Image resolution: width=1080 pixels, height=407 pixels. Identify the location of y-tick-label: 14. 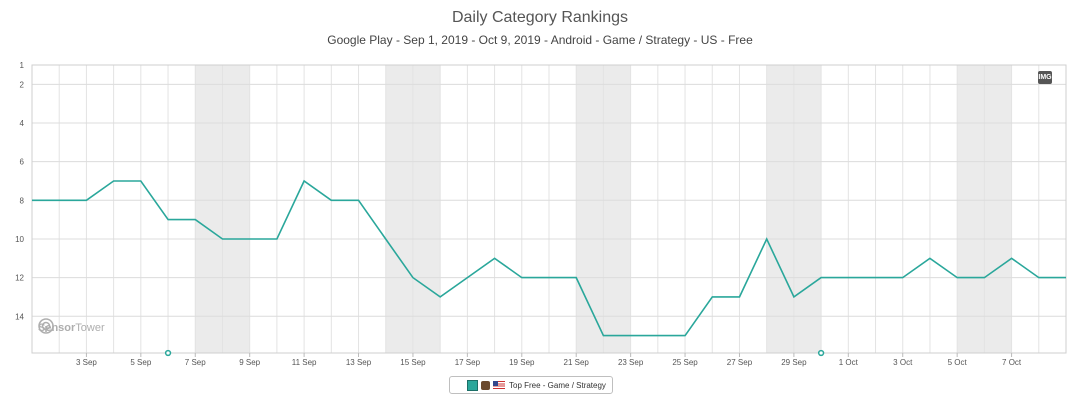
(19, 316).